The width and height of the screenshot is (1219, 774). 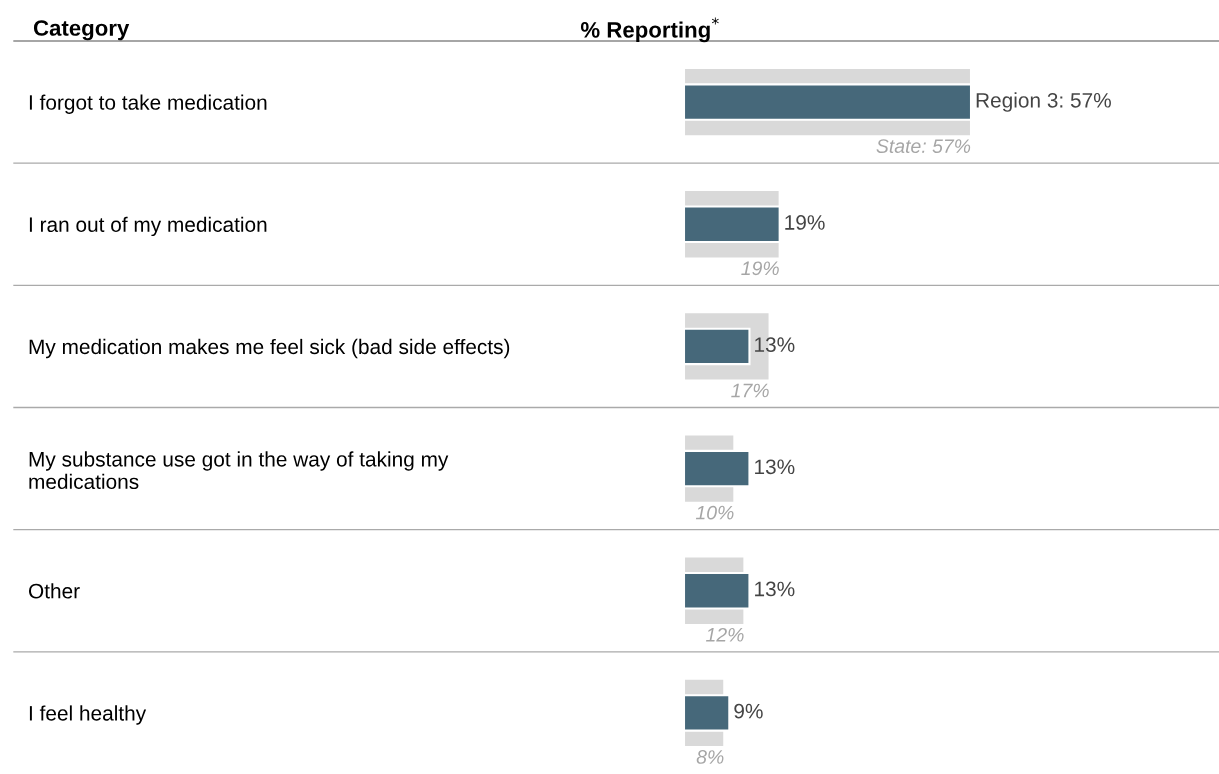 What do you see at coordinates (750, 390) in the screenshot?
I see `data-label: 17%` at bounding box center [750, 390].